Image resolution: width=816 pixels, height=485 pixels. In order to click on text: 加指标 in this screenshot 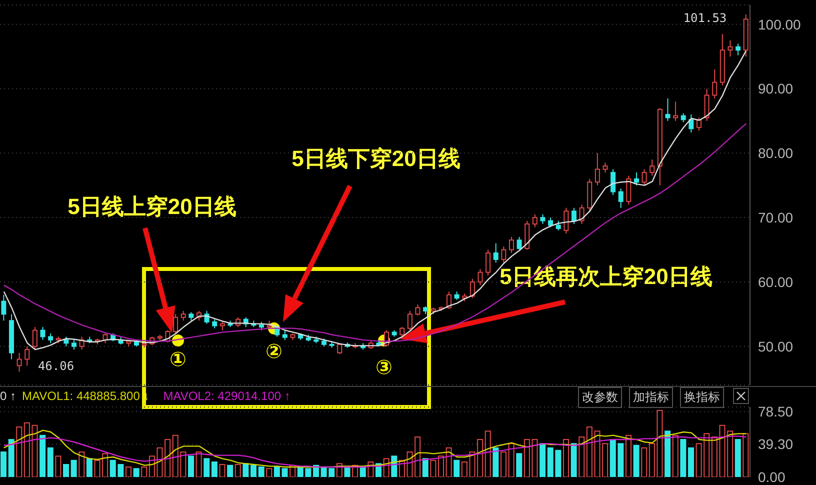, I will do `click(651, 397)`.